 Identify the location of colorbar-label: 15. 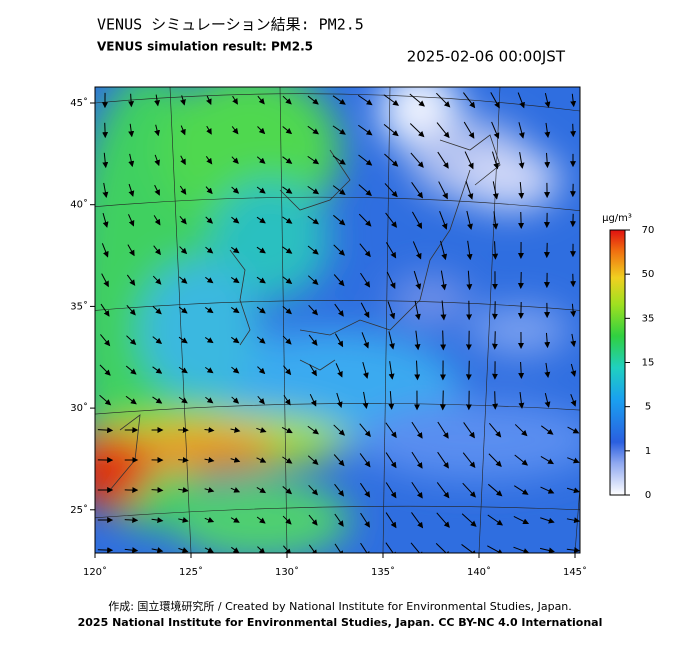
(648, 363).